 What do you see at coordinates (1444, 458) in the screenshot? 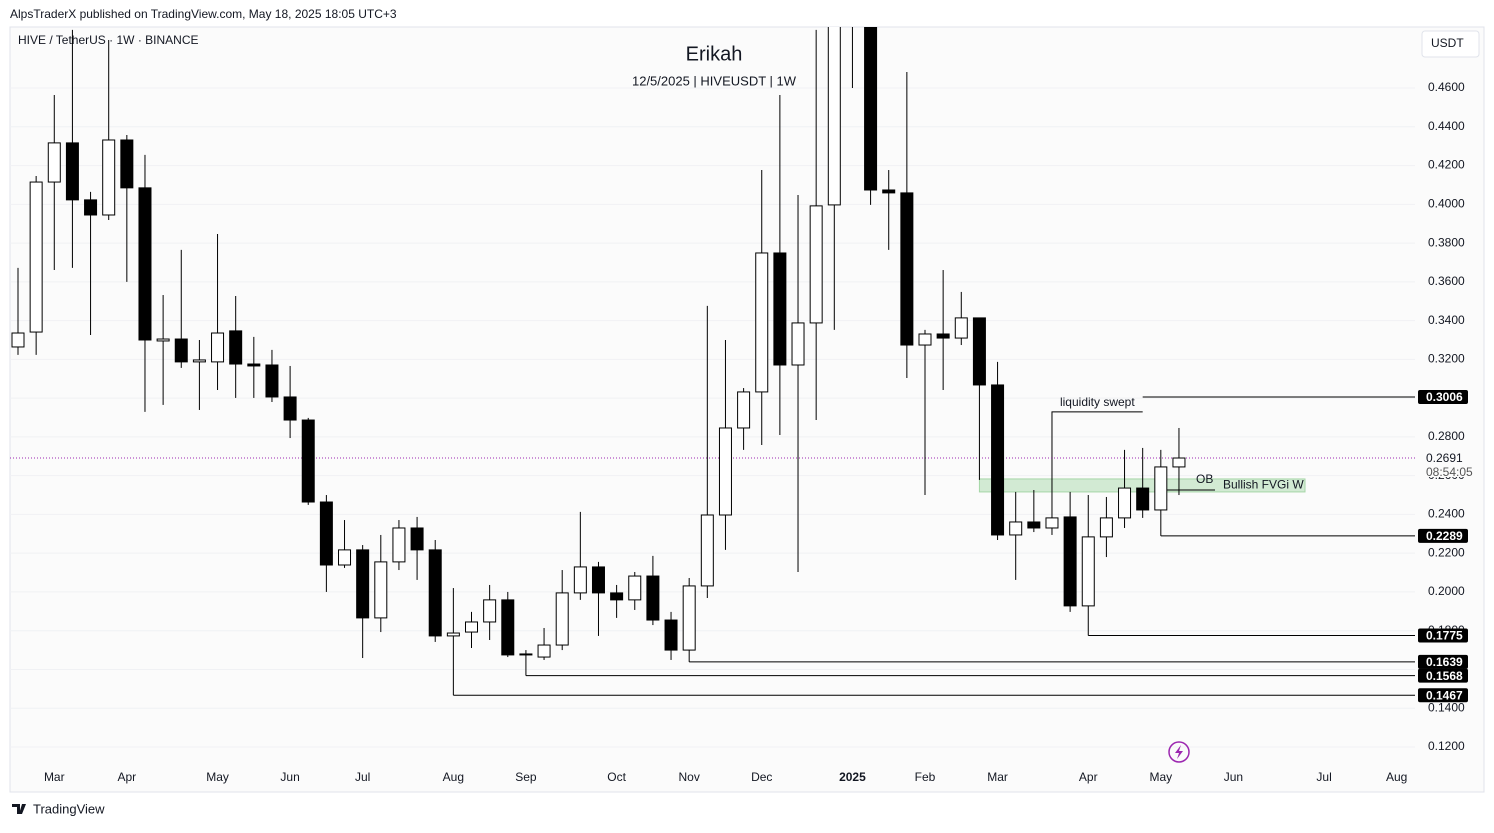
I see `last-price-label: 0.2691` at bounding box center [1444, 458].